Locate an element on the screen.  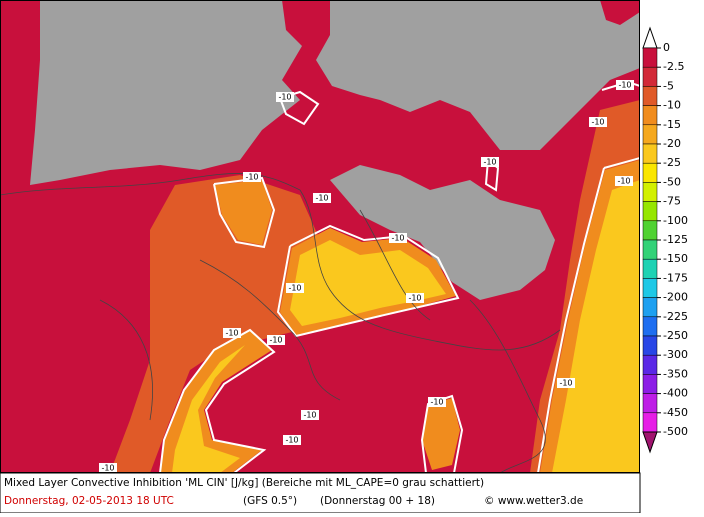
legend-label: -500 is located at coordinates (675, 431).